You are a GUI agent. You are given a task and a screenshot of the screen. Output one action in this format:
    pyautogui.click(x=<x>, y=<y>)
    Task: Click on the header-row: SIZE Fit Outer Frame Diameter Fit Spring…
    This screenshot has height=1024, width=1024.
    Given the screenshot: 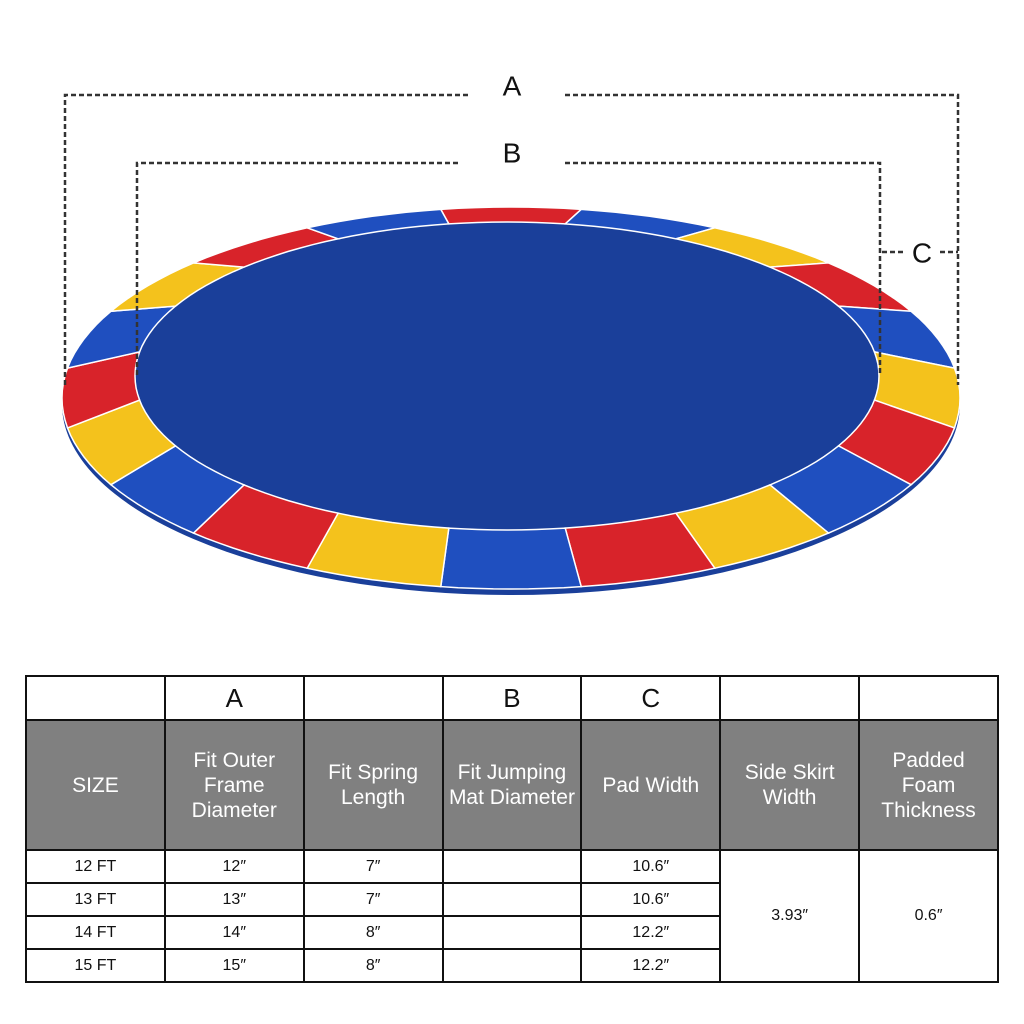 What is the action you would take?
    pyautogui.click(x=512, y=785)
    